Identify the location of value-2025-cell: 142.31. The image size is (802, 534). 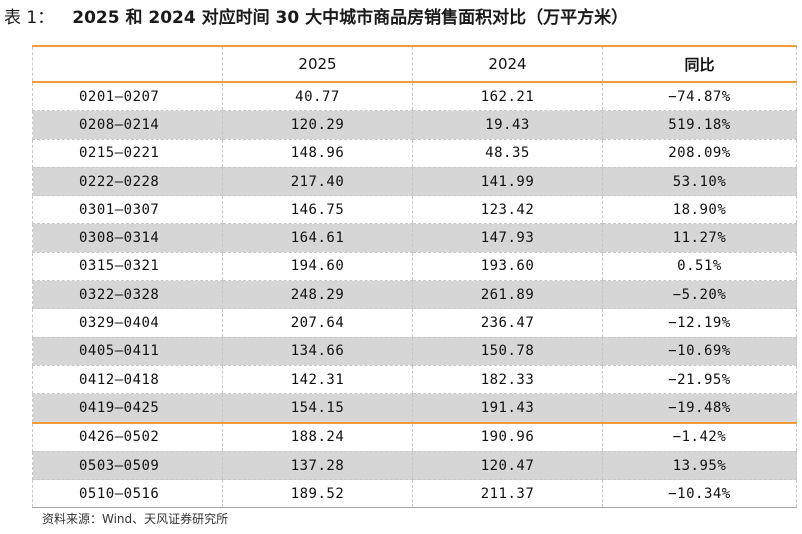
(317, 380).